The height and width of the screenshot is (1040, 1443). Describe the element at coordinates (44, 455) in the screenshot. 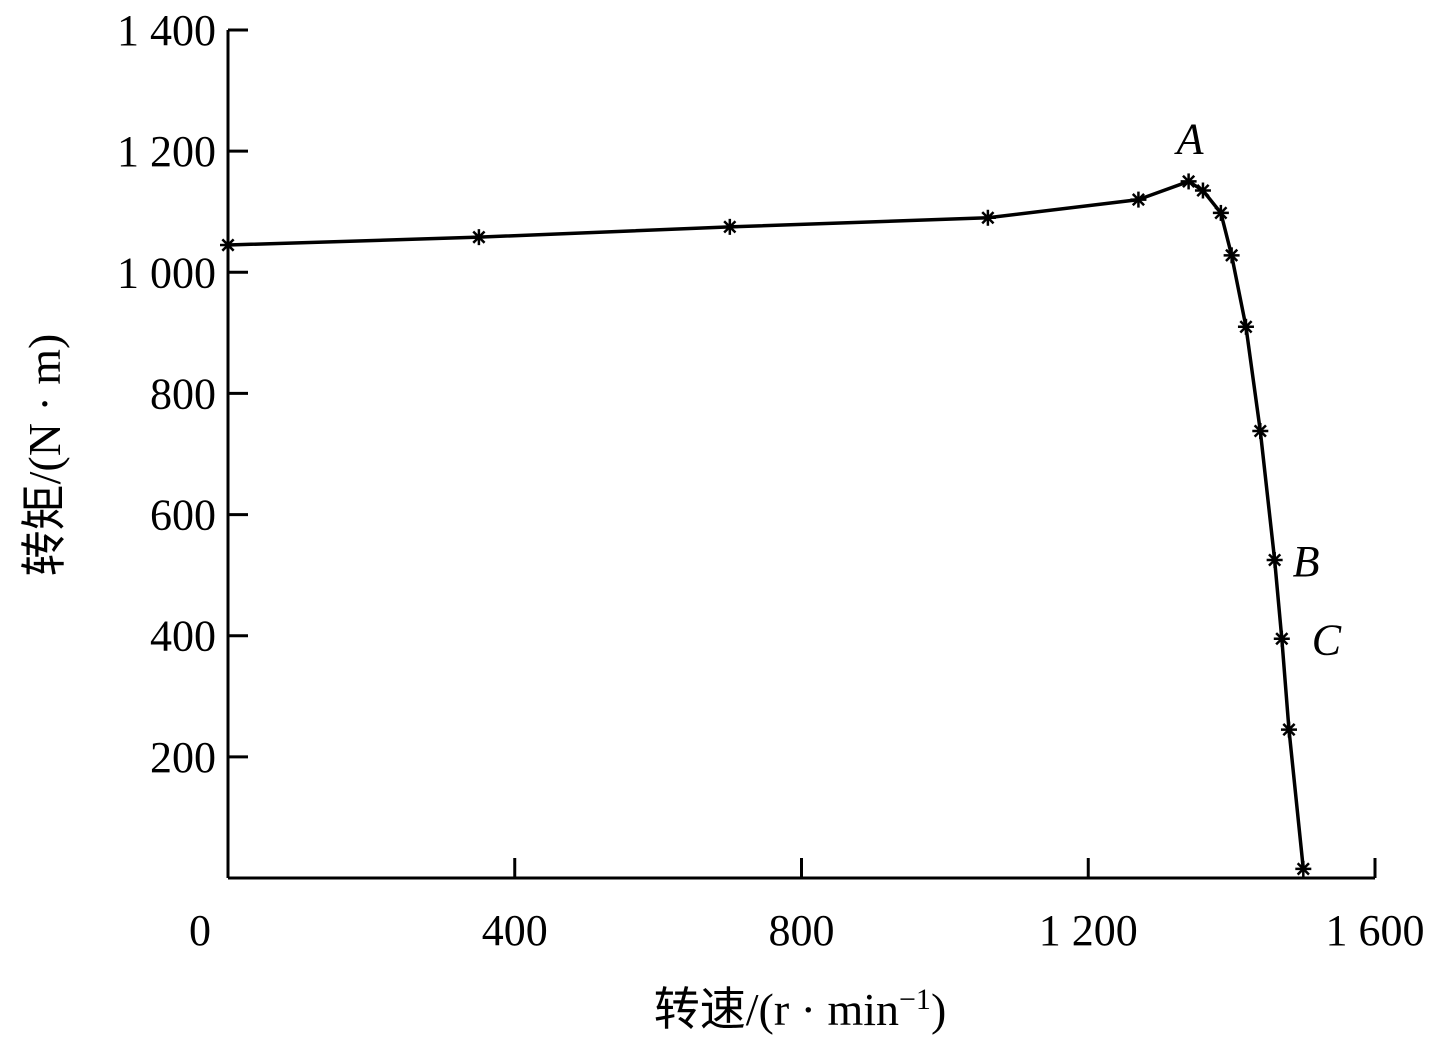

I see `y-axis-title: 转矩/(N · m)` at that location.